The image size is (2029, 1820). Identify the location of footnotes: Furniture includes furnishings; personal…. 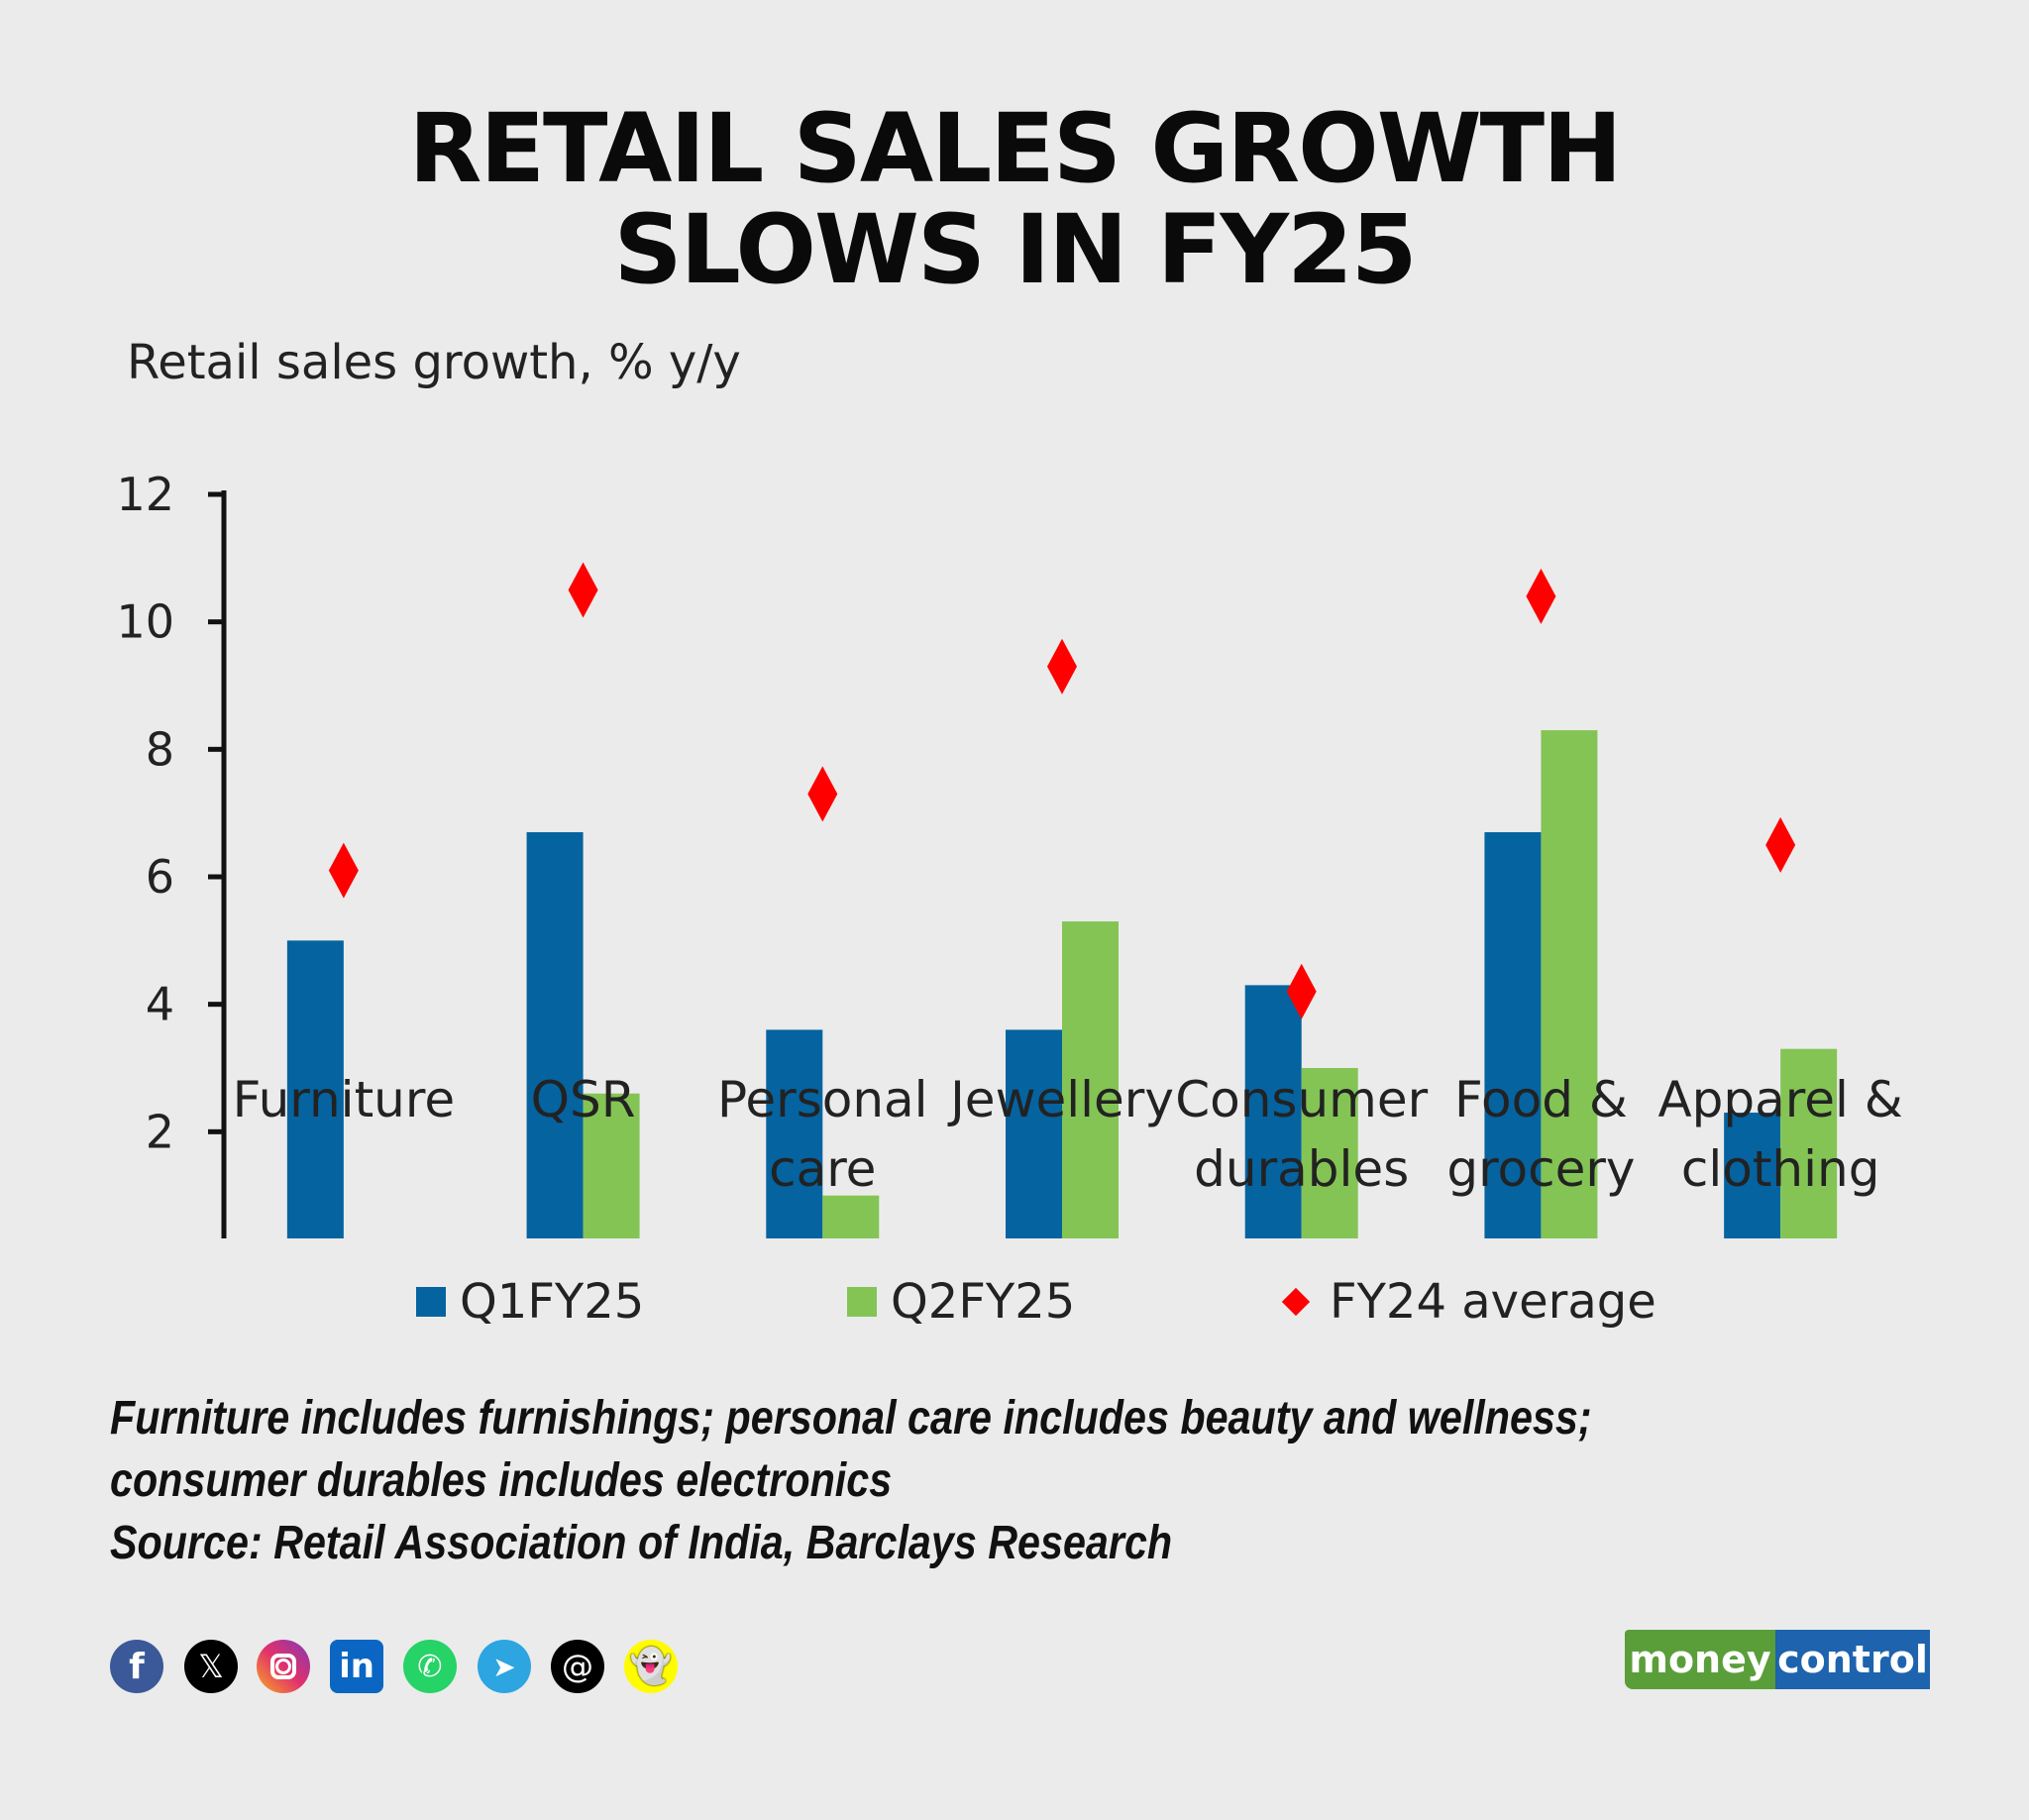
(851, 1480).